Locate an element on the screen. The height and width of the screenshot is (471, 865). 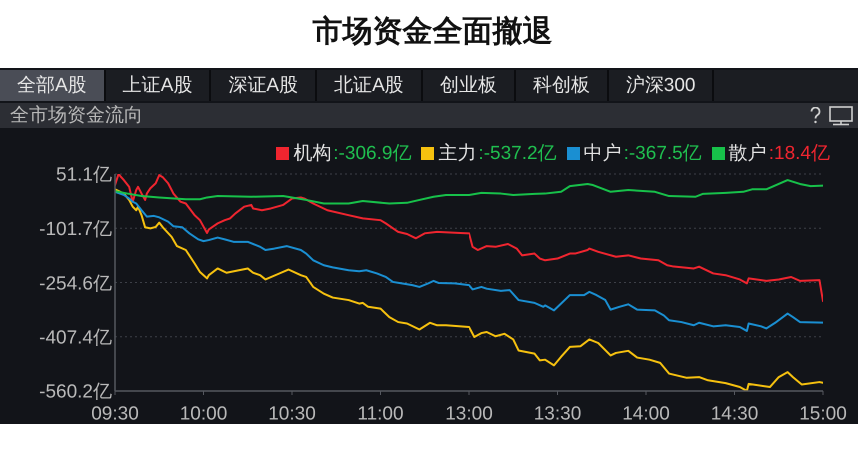
x-tick-label: 13:00 is located at coordinates (469, 413).